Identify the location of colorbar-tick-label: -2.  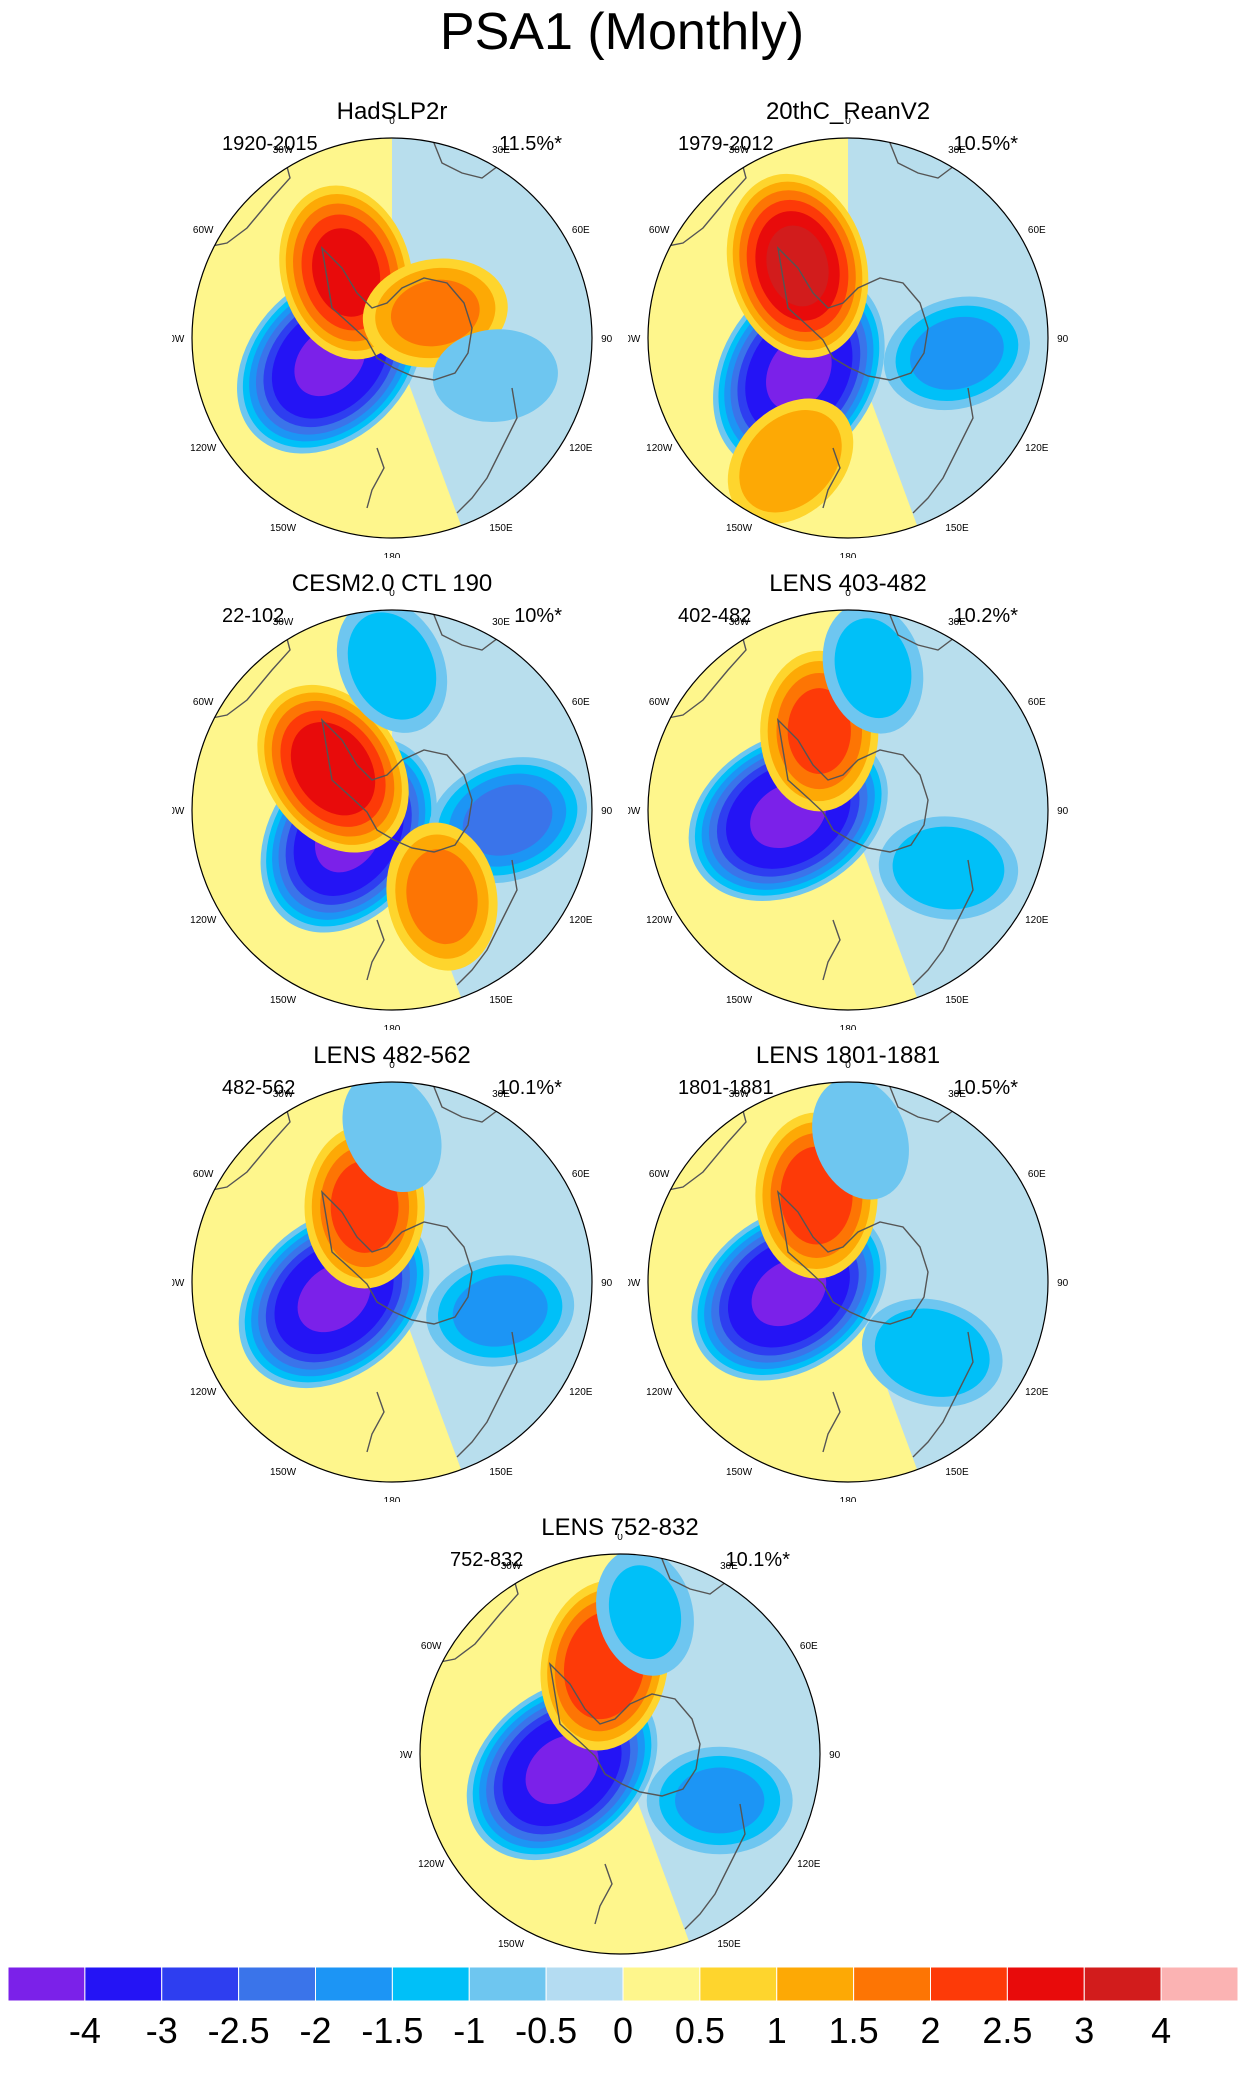
(315, 2030).